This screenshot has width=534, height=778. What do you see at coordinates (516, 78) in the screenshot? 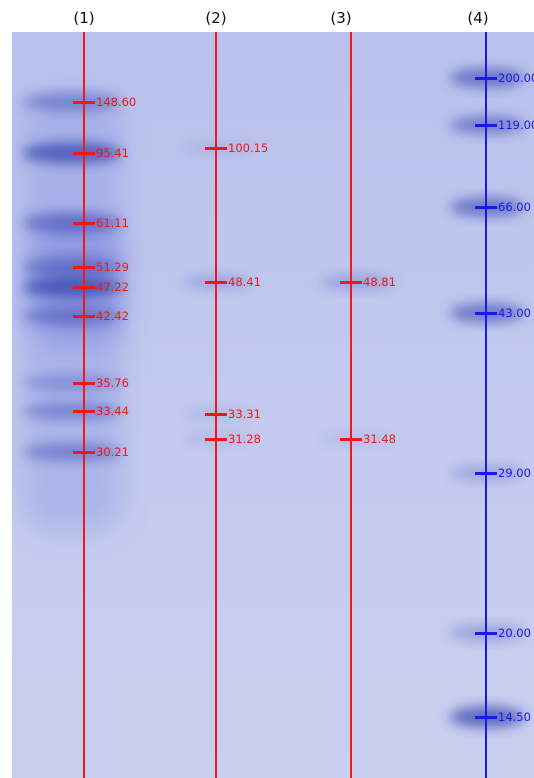
I see `band-label: 200.00` at bounding box center [516, 78].